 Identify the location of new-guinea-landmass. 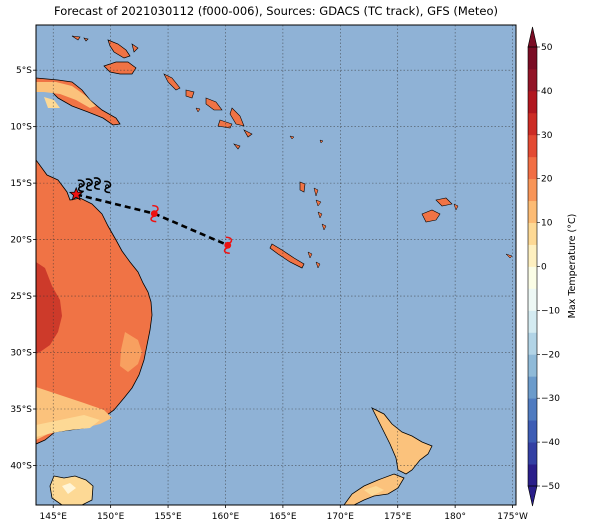
(78, 101).